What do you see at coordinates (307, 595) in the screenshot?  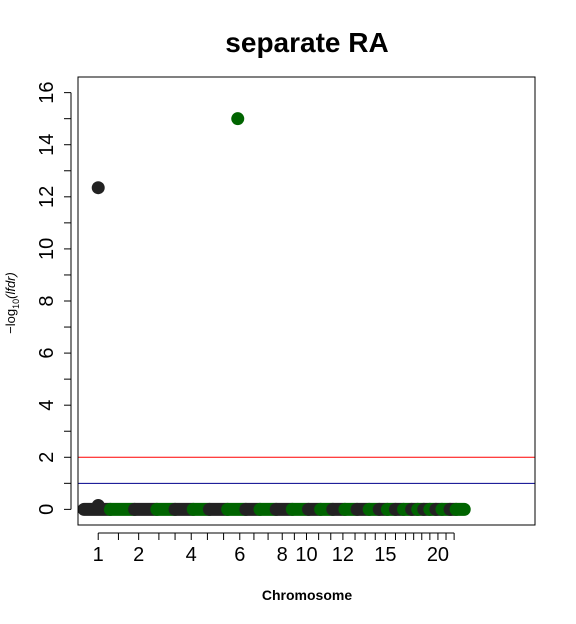 I see `x-axis-title: Chromosome` at bounding box center [307, 595].